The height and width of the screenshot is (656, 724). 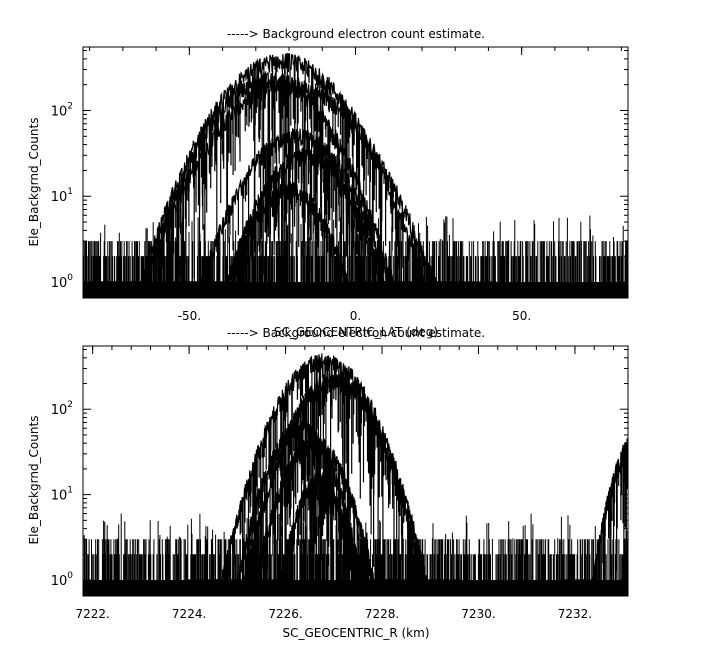 I want to click on x-tick-label: 7228., so click(x=382, y=614).